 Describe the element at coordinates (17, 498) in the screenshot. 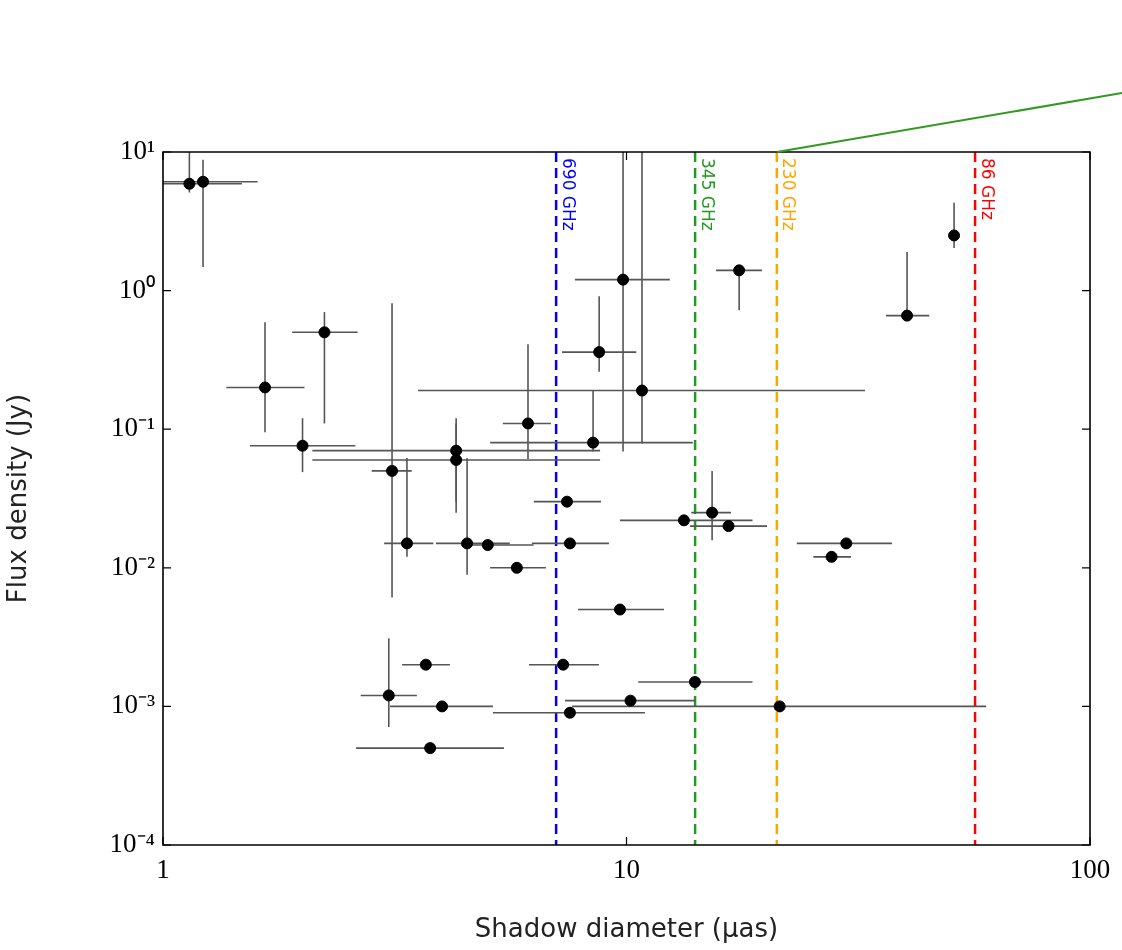

I see `y-axis-title: Flux density (Jy)` at that location.